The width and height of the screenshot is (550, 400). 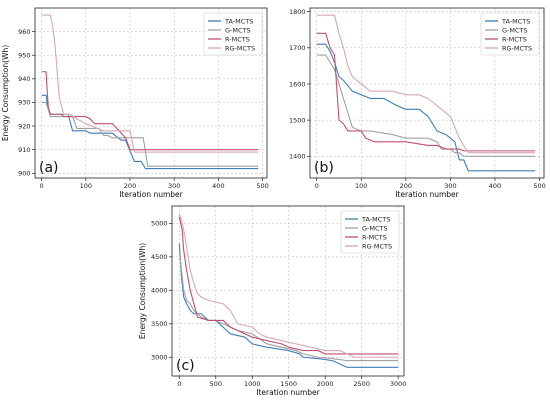 What do you see at coordinates (159, 224) in the screenshot?
I see `y-tick-label: 5000` at bounding box center [159, 224].